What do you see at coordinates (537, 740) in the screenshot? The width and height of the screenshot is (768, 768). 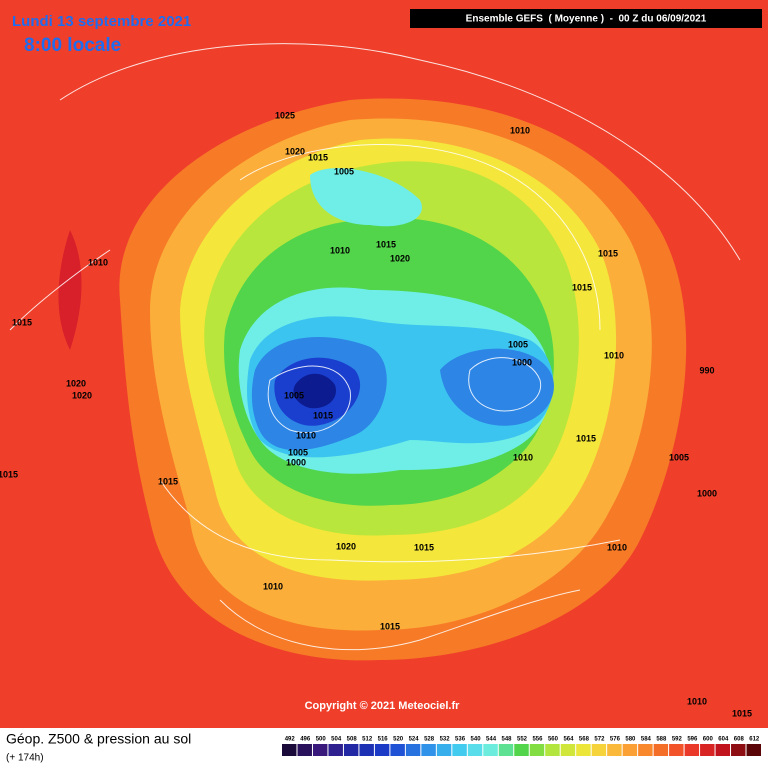 I see `legend-label: 556` at bounding box center [537, 740].